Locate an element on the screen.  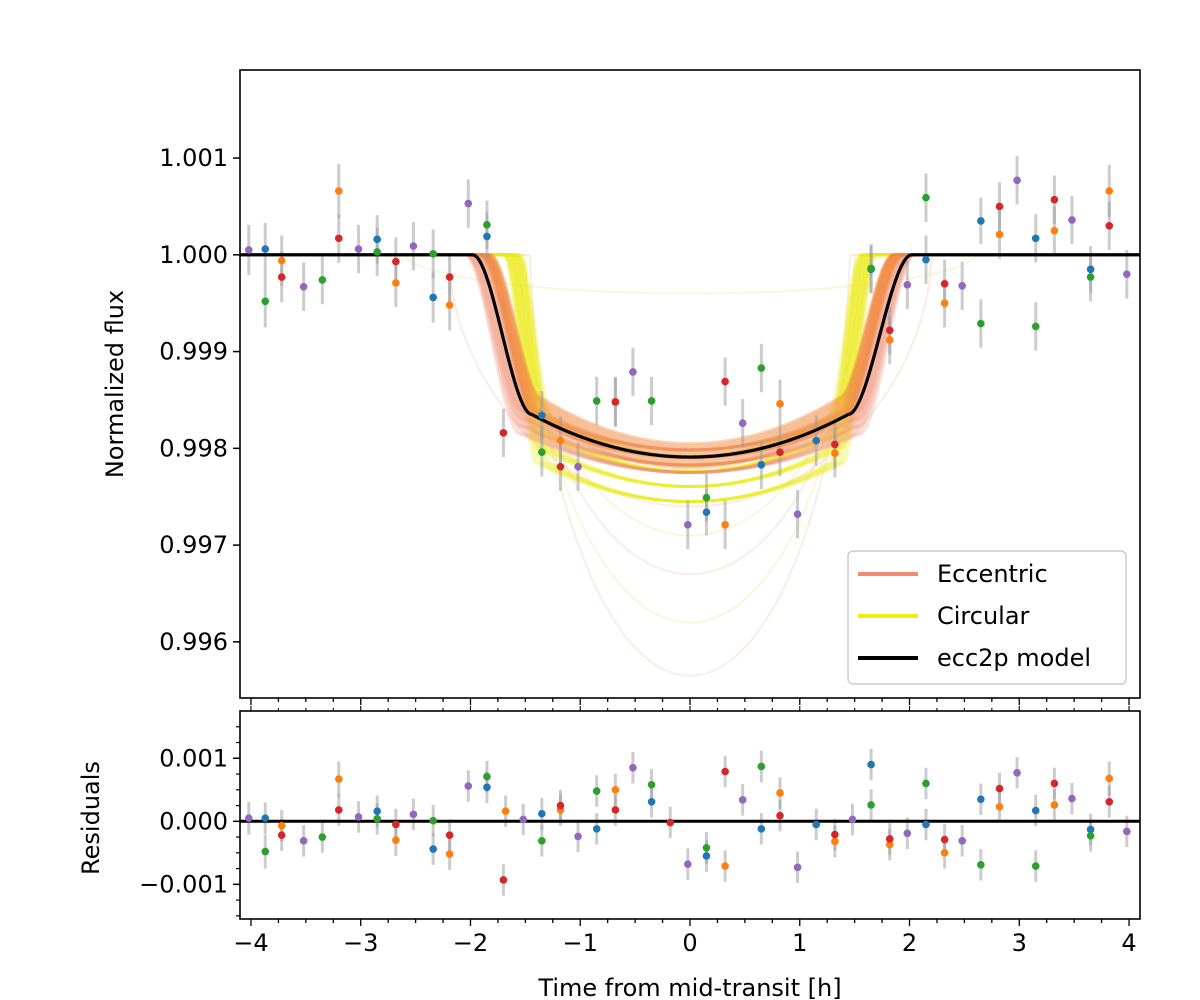
x-tick-label: −2 is located at coordinates (470, 943).